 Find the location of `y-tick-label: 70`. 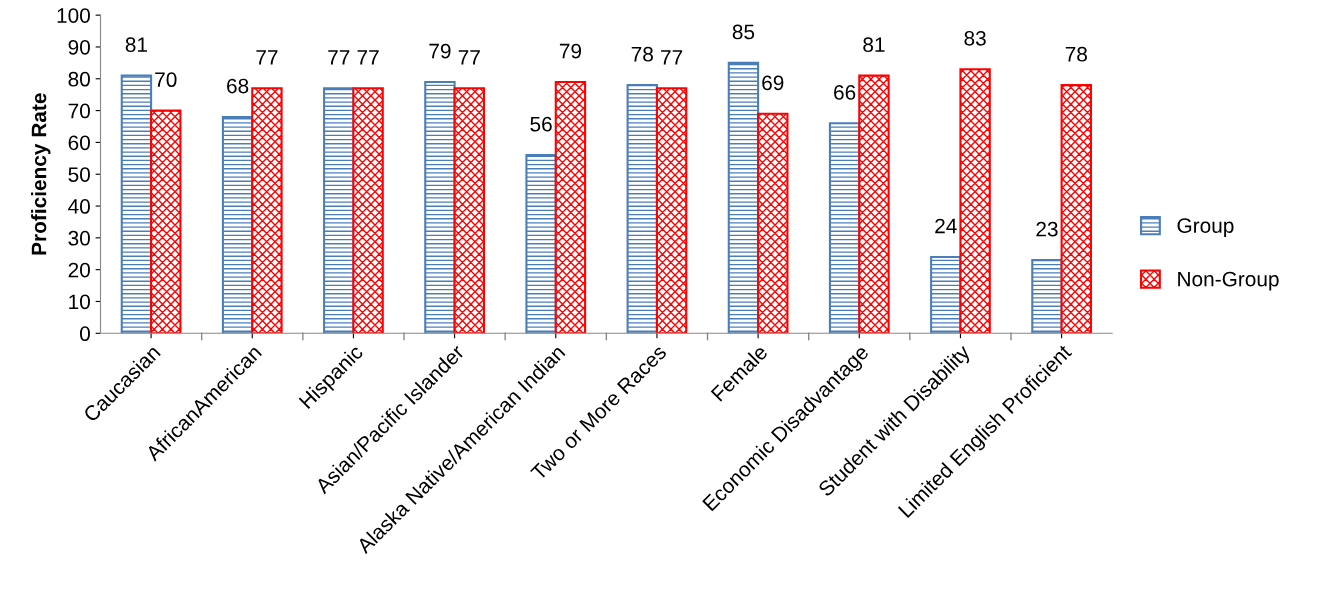

y-tick-label: 70 is located at coordinates (79, 111).